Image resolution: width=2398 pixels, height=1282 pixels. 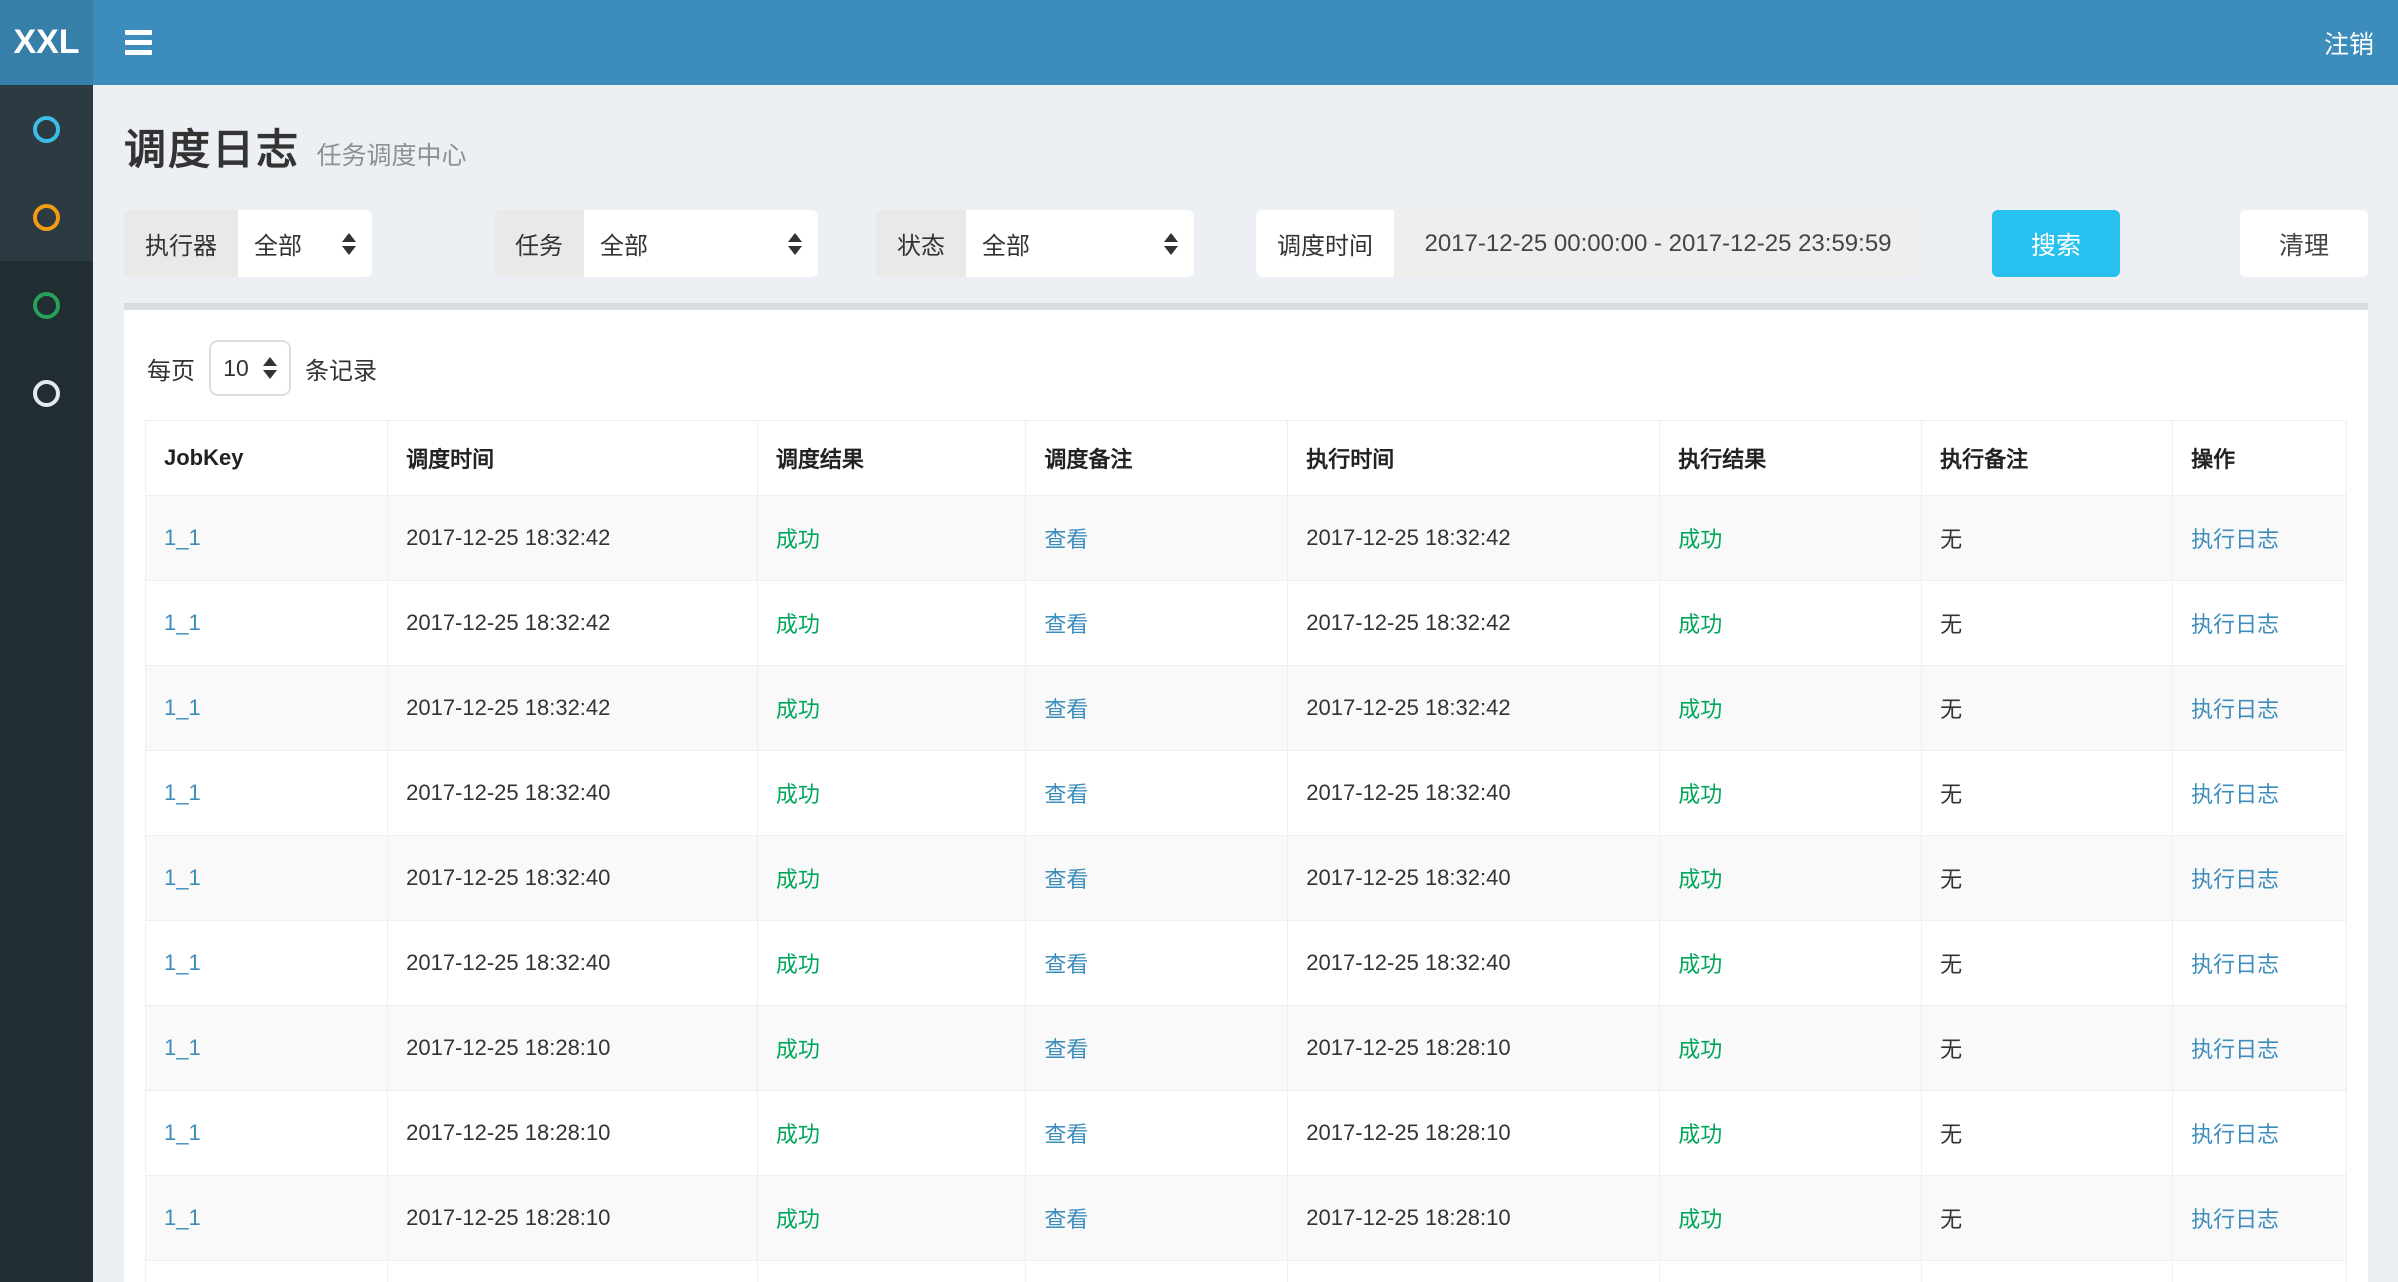 What do you see at coordinates (2056, 243) in the screenshot?
I see `search-button: 搜索` at bounding box center [2056, 243].